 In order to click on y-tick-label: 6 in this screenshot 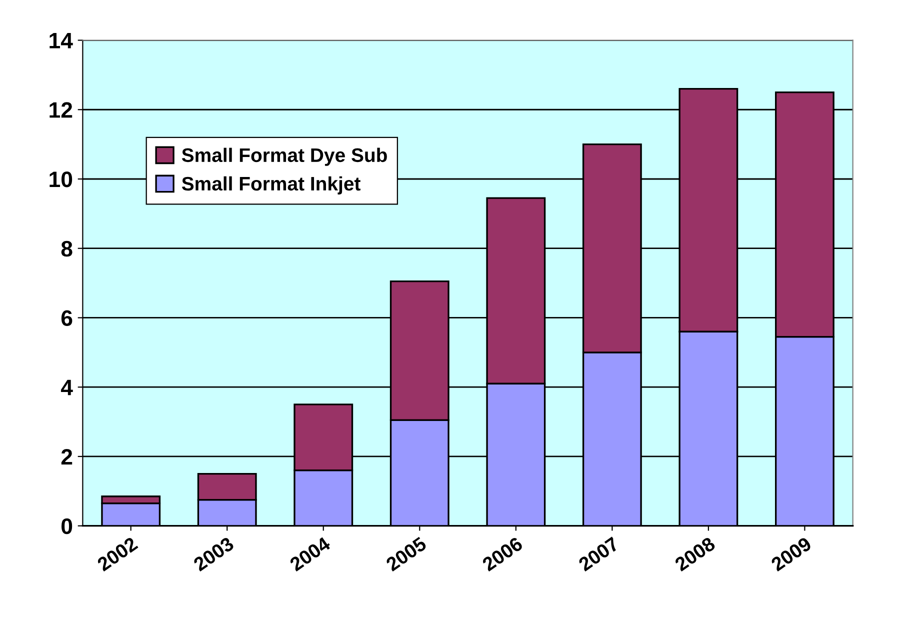, I will do `click(66, 318)`.